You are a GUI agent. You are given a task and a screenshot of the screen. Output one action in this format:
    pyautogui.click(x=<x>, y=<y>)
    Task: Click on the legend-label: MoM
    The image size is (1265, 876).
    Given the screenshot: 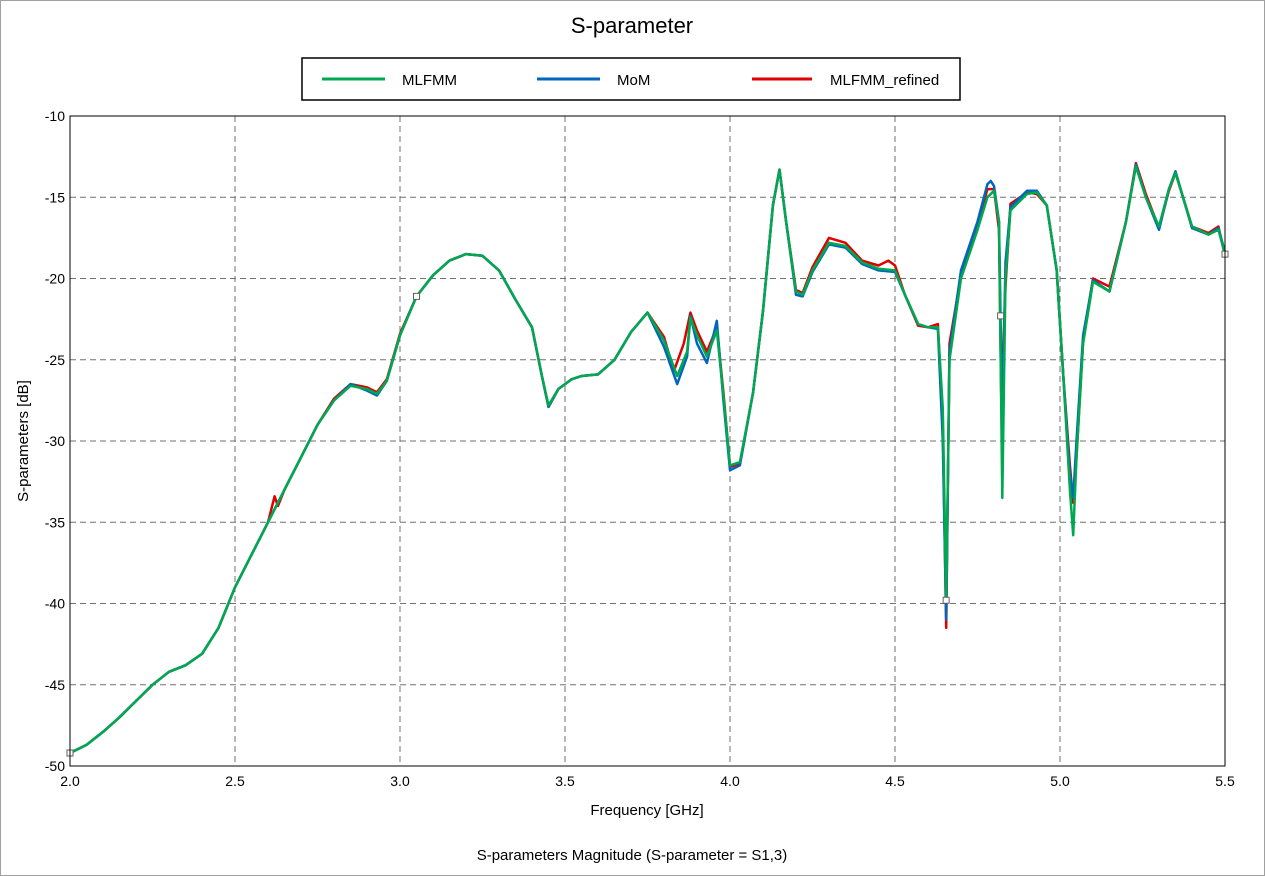 What is the action you would take?
    pyautogui.click(x=633, y=80)
    